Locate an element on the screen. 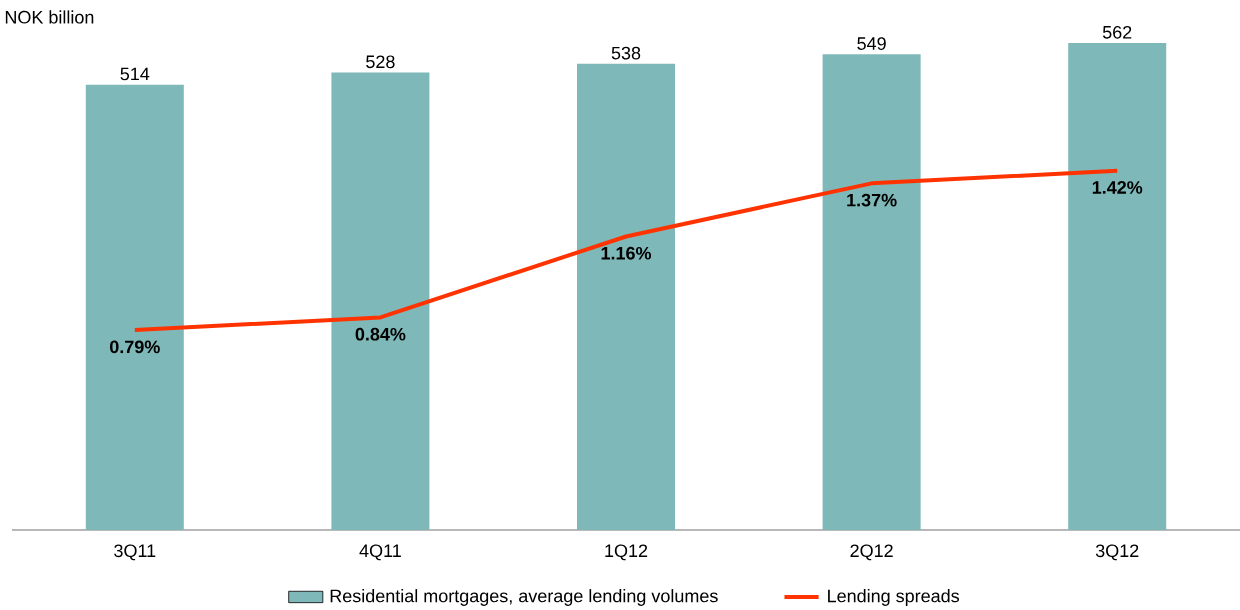 This screenshot has width=1240, height=610. data-label: 528 is located at coordinates (380, 62).